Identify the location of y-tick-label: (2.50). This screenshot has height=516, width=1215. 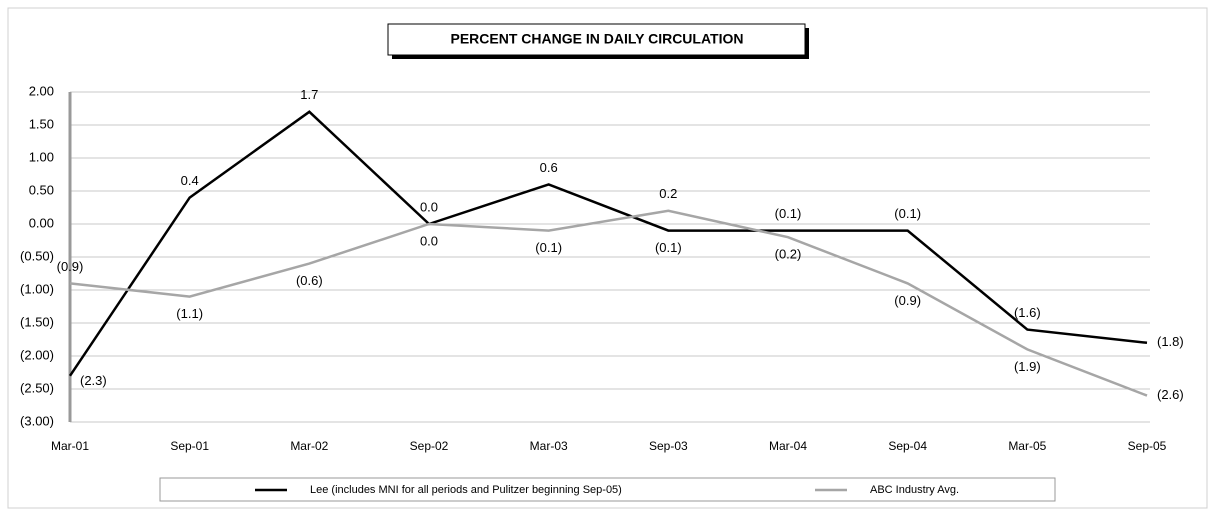
(37, 387).